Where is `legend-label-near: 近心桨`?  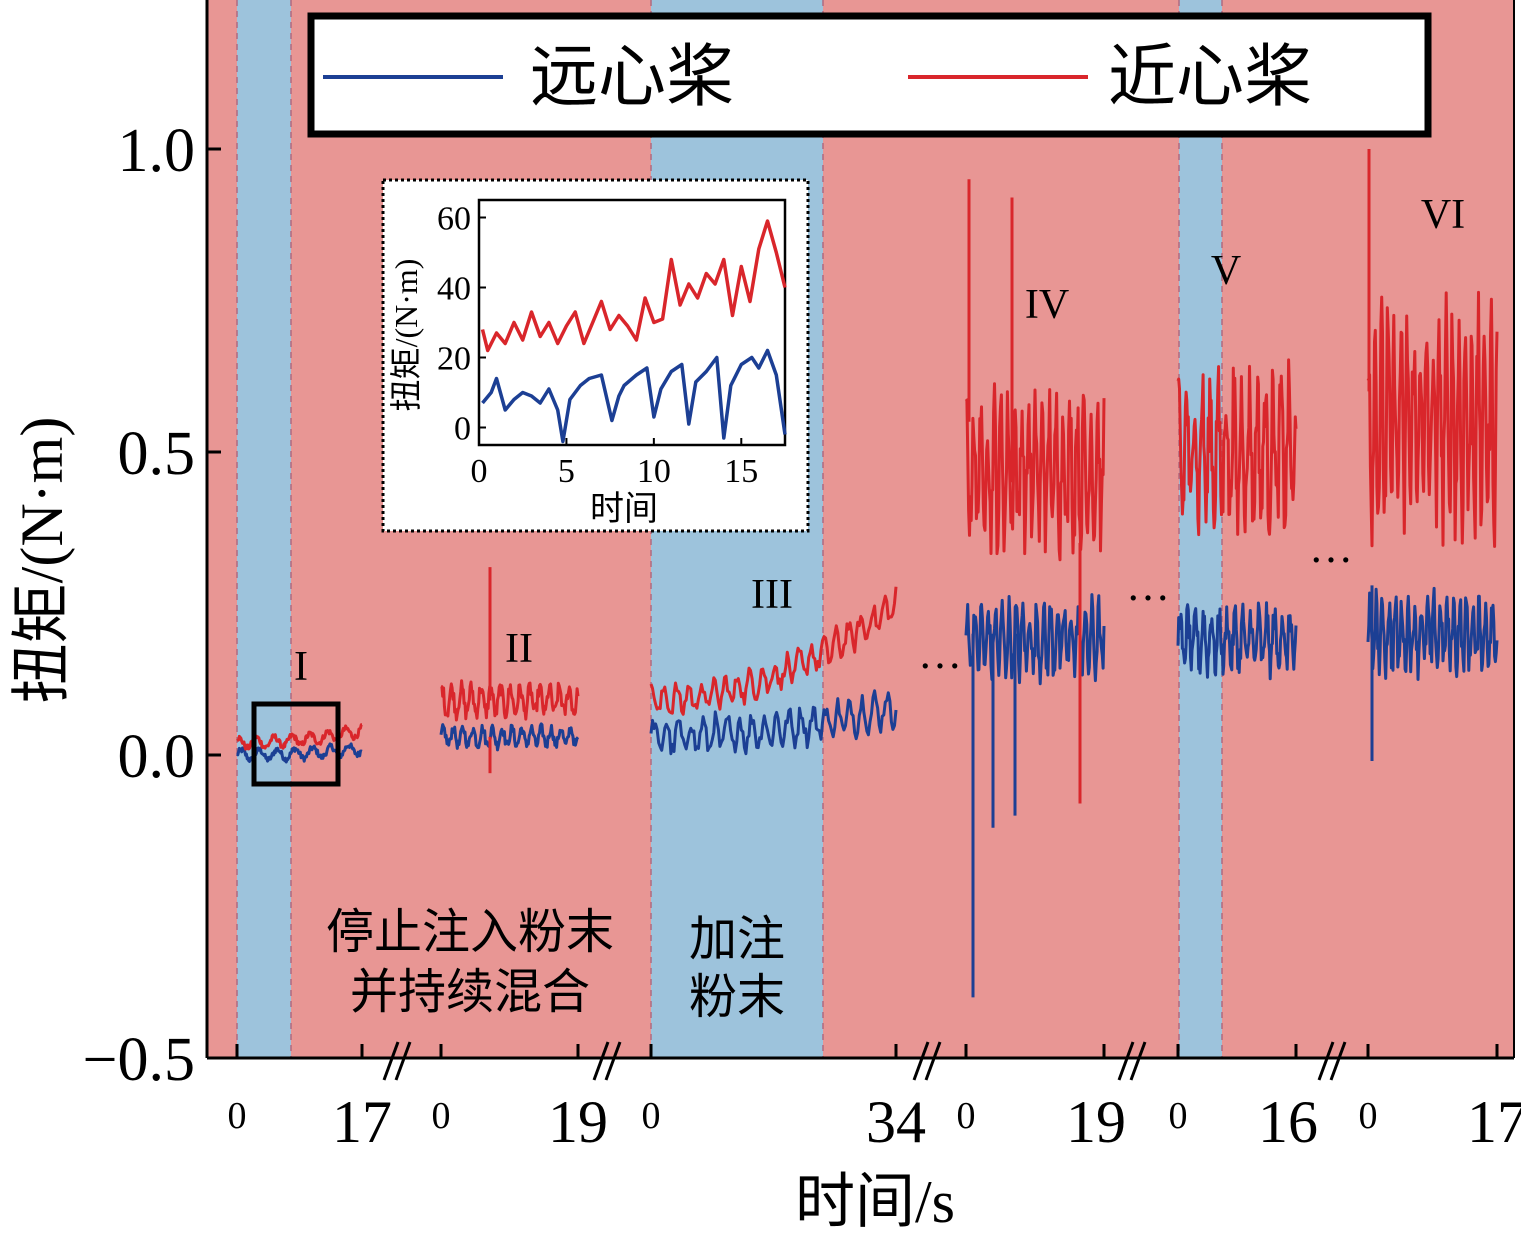
legend-label-near: 近心桨 is located at coordinates (1210, 77).